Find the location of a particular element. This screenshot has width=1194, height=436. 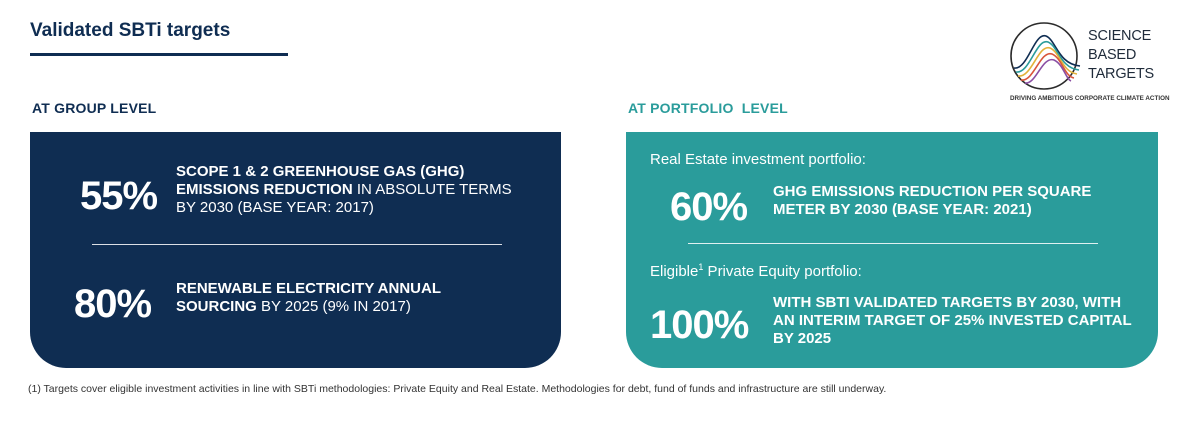

page-title: Validated SBTi targets is located at coordinates (130, 30).